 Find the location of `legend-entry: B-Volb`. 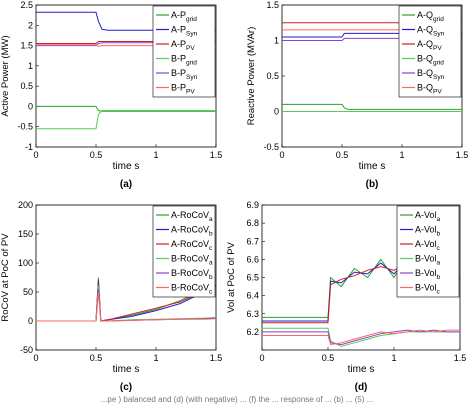

legend-entry: B-Volb is located at coordinates (428, 274).